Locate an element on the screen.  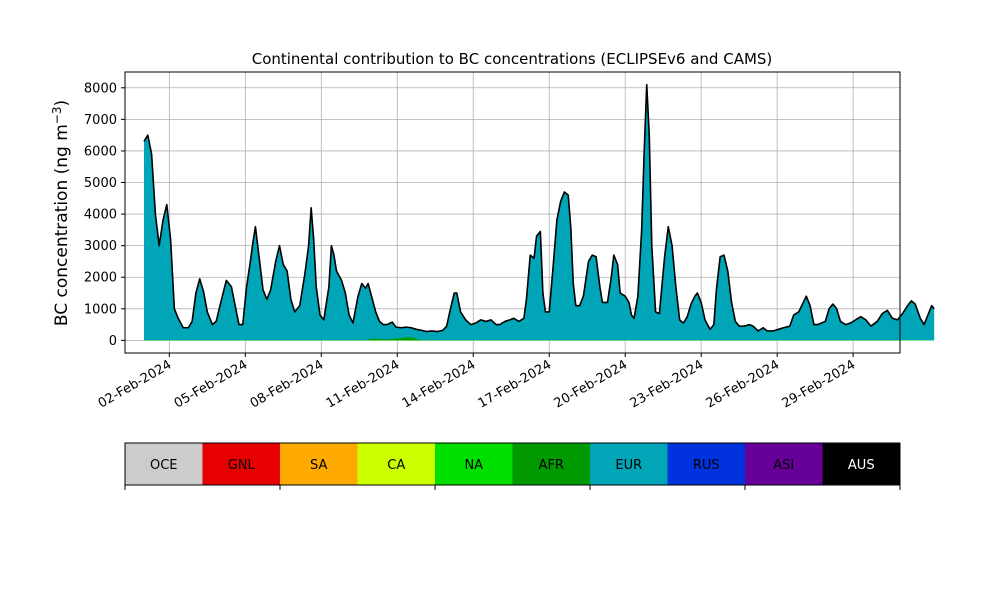
legend-label-aus: AUS is located at coordinates (861, 465).